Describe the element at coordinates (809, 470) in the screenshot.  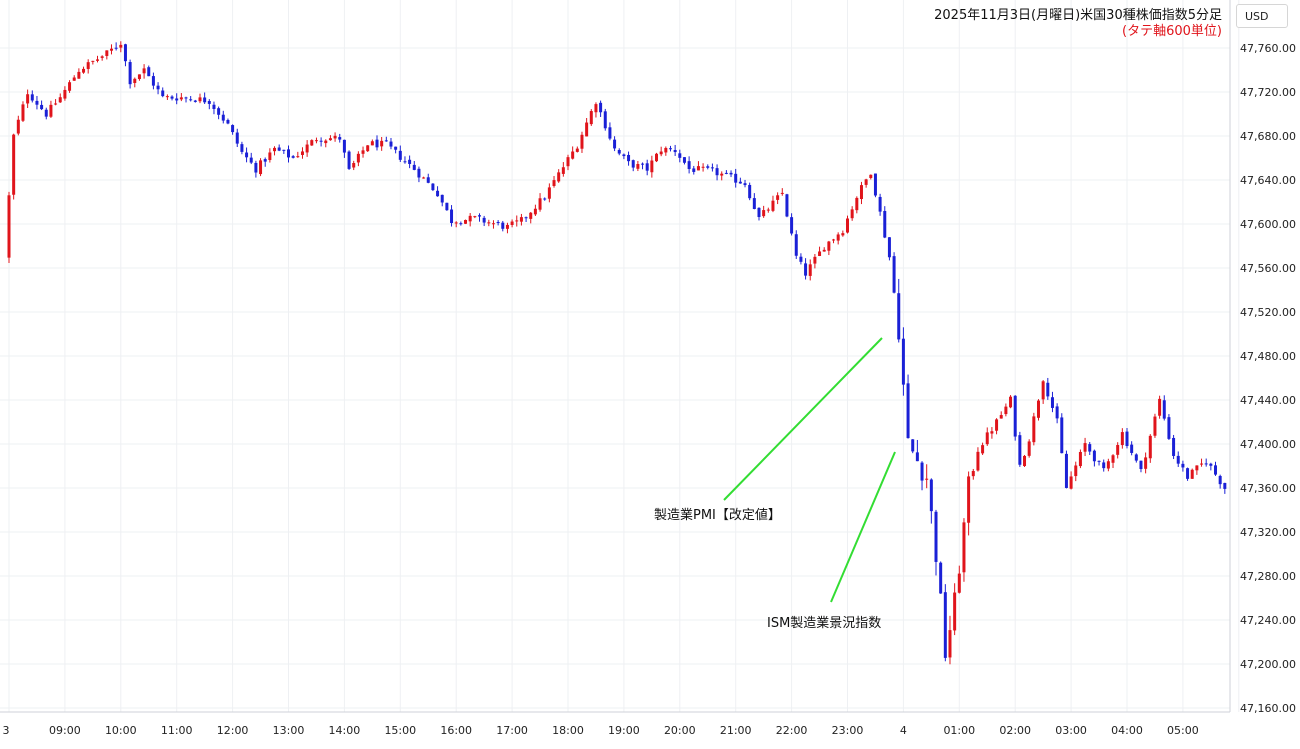
I see `annotation-lines` at that location.